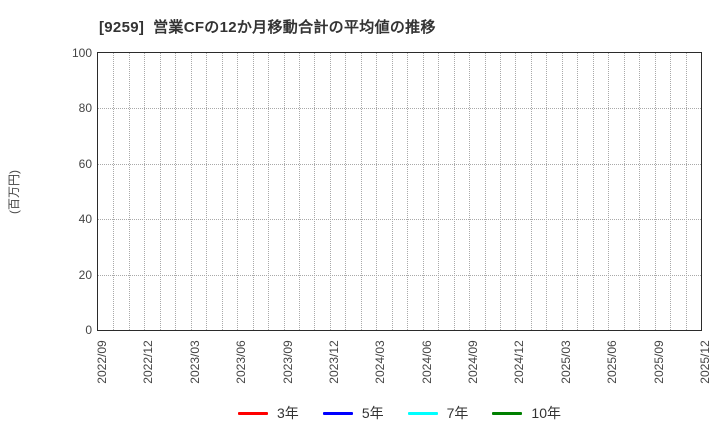 Image resolution: width=720 pixels, height=440 pixels. What do you see at coordinates (14, 192) in the screenshot?
I see `y-axis-title: (百万円)` at bounding box center [14, 192].